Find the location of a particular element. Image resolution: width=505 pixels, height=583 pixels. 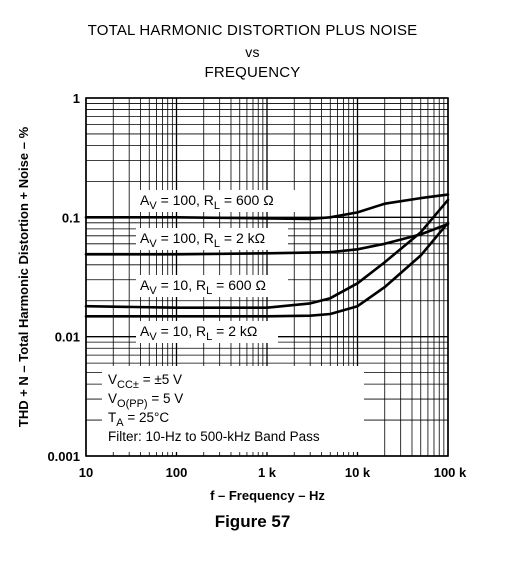

condition-line-2: VO(PP) = 5 V is located at coordinates (145, 400).